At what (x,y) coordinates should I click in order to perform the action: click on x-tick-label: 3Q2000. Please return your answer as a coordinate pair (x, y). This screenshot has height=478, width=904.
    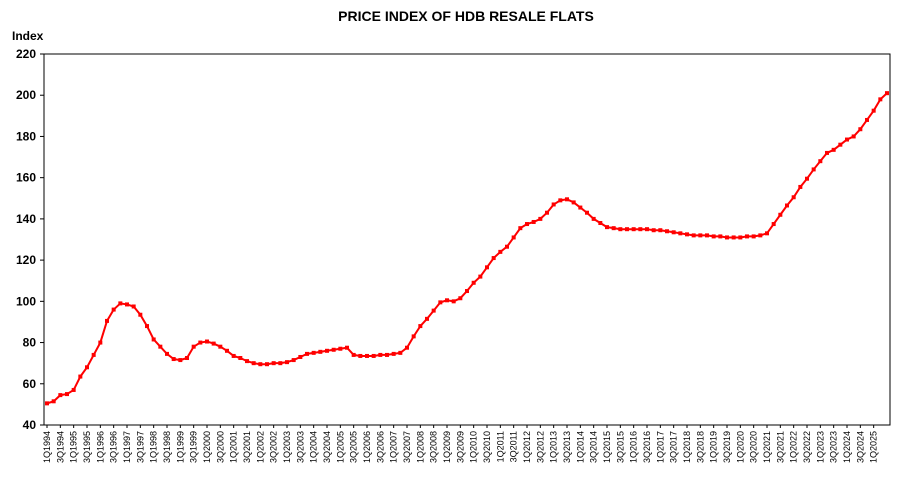
    Looking at the image, I should click on (220, 447).